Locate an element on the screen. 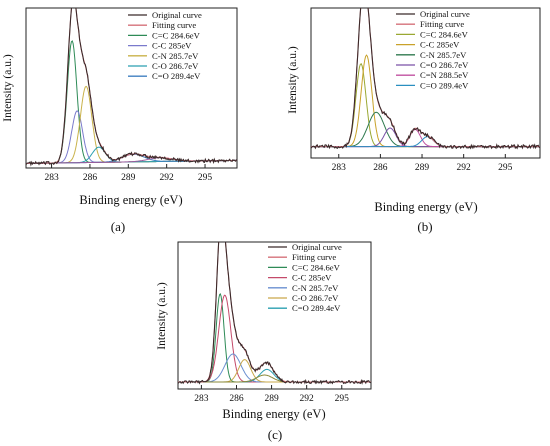  panel-label-c: (c) is located at coordinates (275, 434).